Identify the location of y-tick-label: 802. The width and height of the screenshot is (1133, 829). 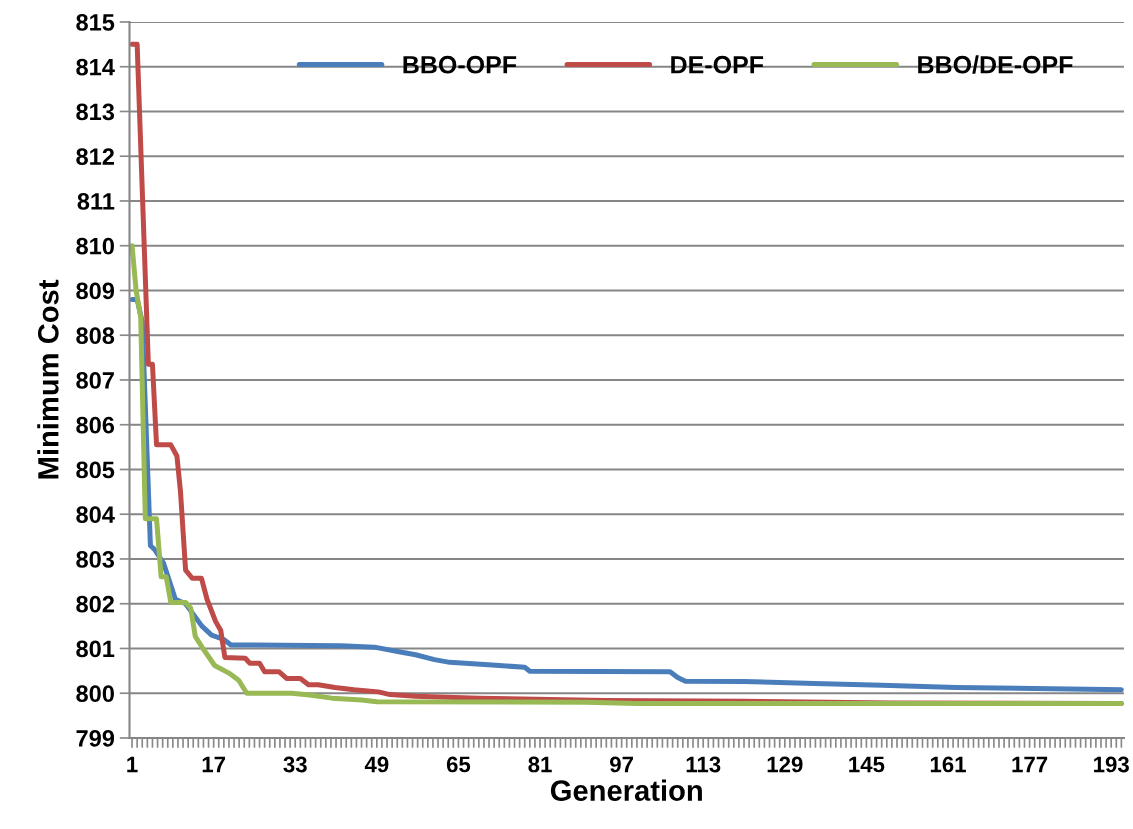
(95, 604).